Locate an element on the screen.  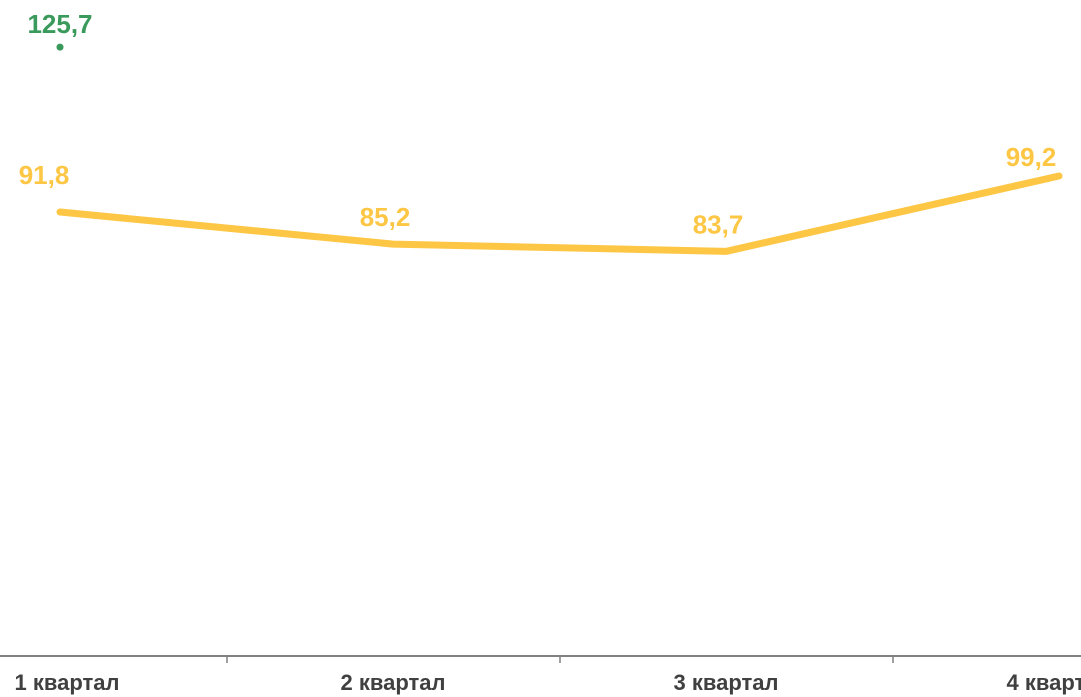
x-tick-labels: 1 квартал 2 квартал 3 квартал 4 квартал is located at coordinates (548, 682).